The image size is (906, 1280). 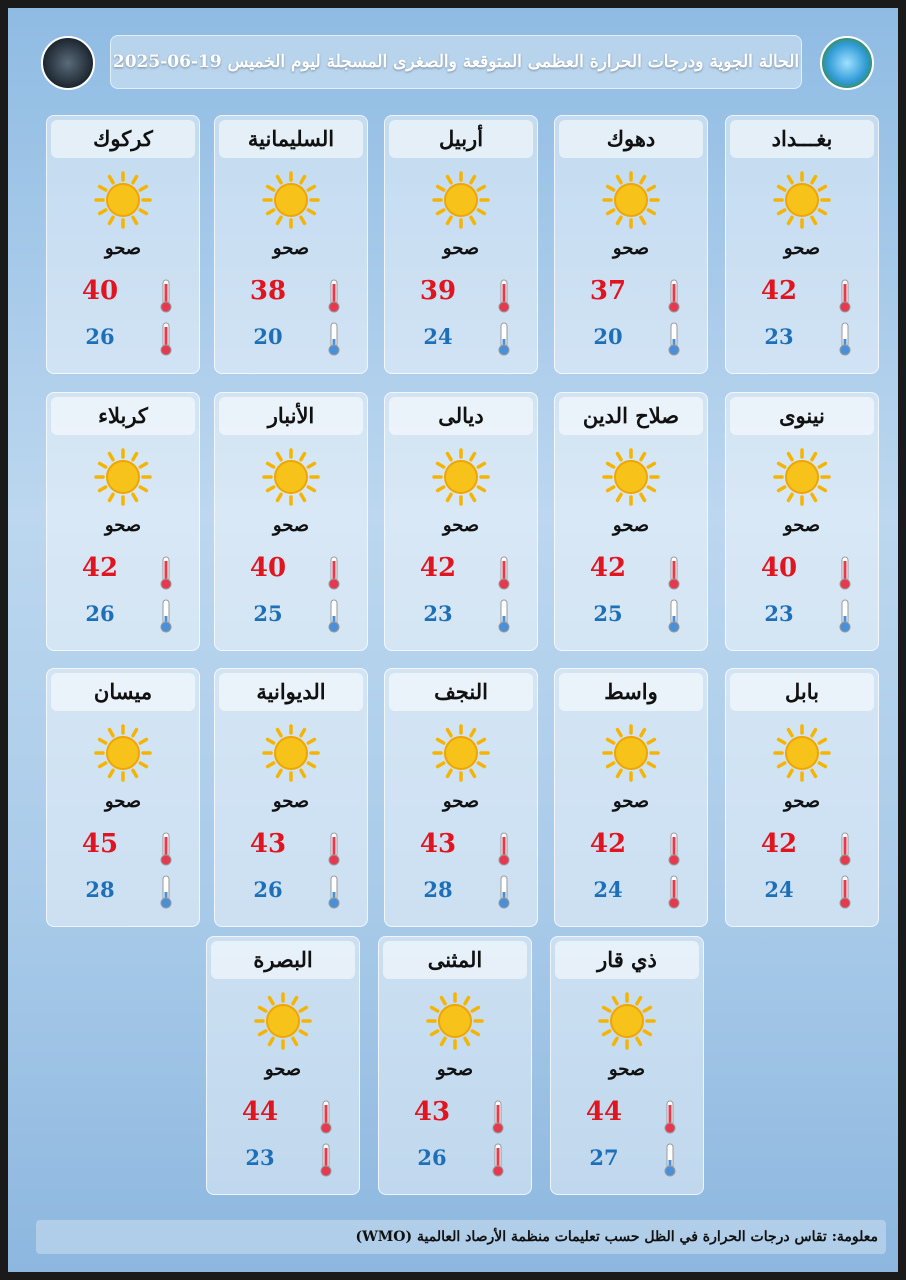 What do you see at coordinates (604, 1157) in the screenshot?
I see `min-temp: 27` at bounding box center [604, 1157].